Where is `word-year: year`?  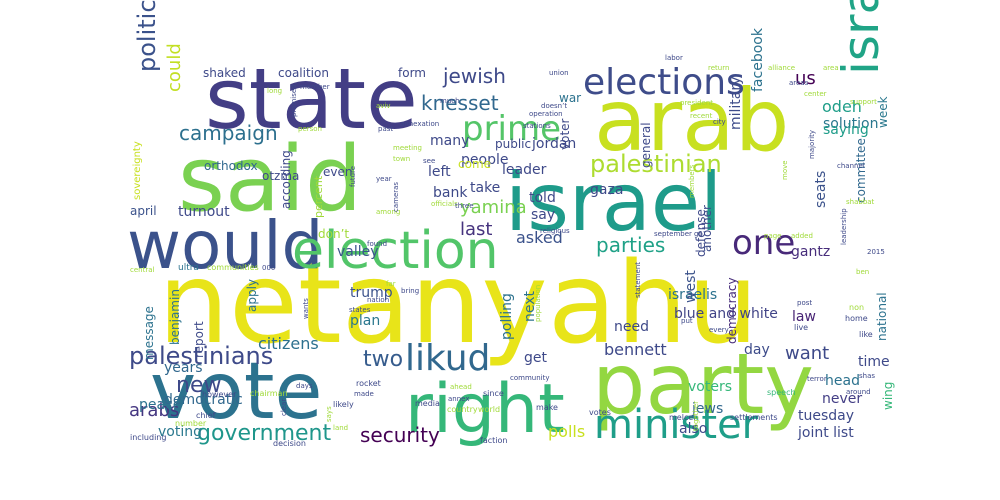 word-year: year is located at coordinates (384, 179).